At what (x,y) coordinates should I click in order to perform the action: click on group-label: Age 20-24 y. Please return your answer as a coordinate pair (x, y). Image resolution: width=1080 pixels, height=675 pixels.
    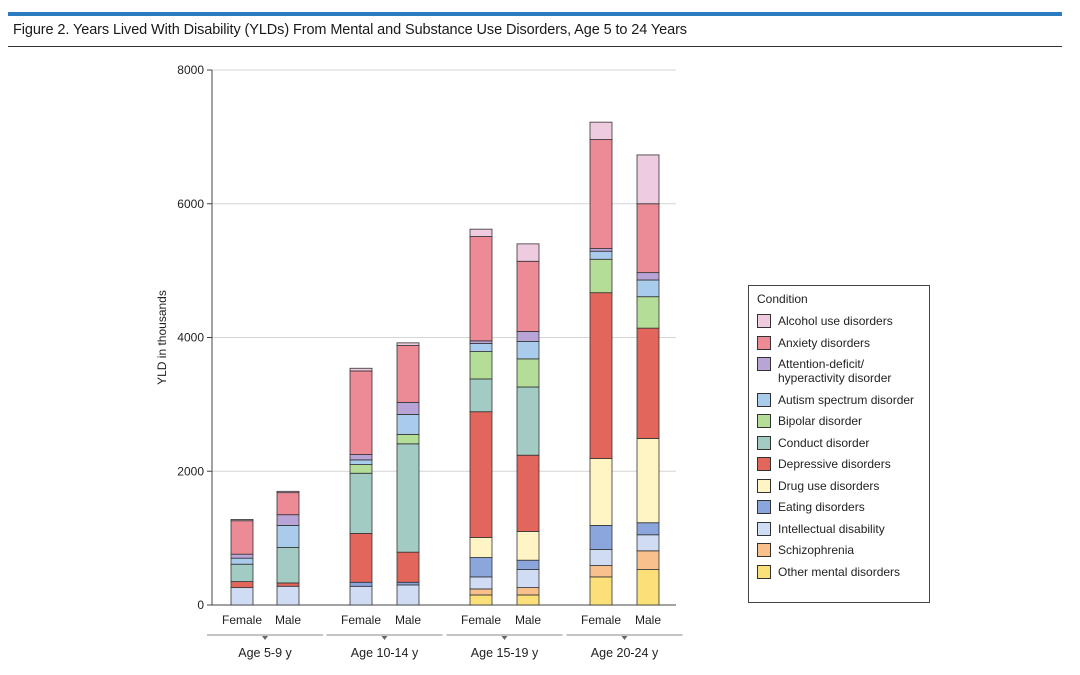
    Looking at the image, I should click on (625, 653).